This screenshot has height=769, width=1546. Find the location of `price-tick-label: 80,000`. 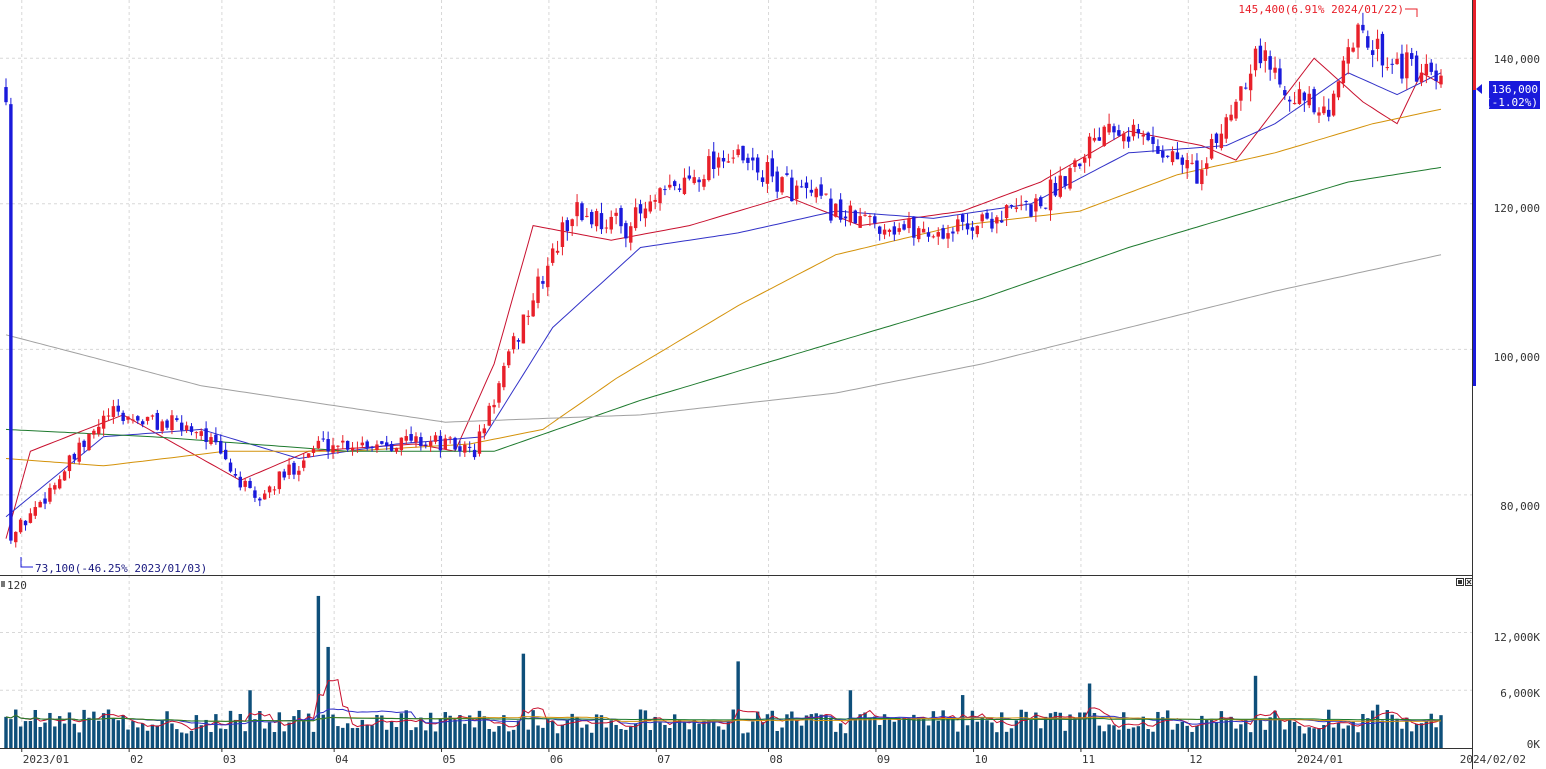

price-tick-label: 80,000 is located at coordinates (1520, 506).